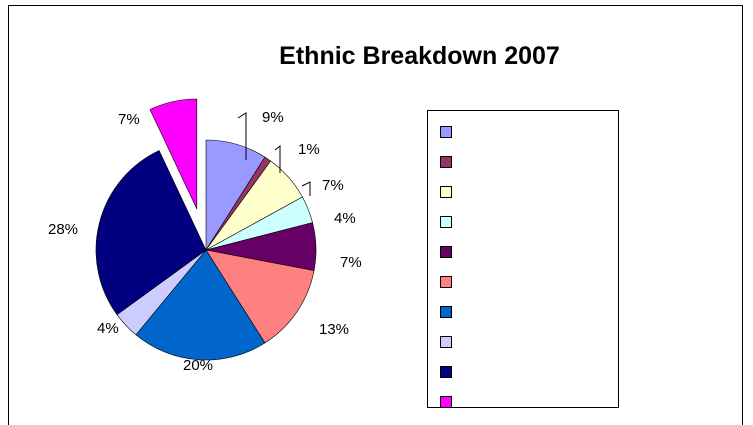  What do you see at coordinates (309, 149) in the screenshot?
I see `data-label-2: 1%` at bounding box center [309, 149].